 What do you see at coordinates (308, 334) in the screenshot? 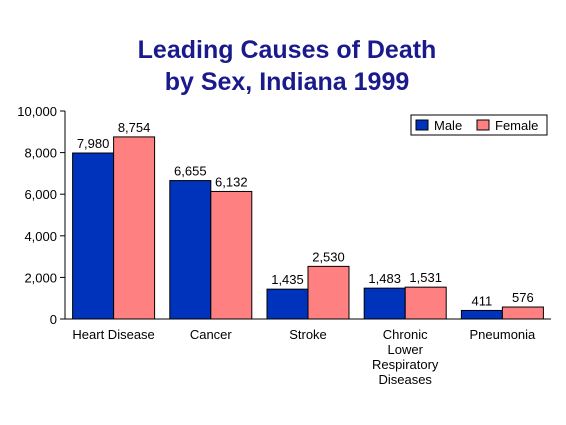
I see `x-category-label: Stroke` at bounding box center [308, 334].